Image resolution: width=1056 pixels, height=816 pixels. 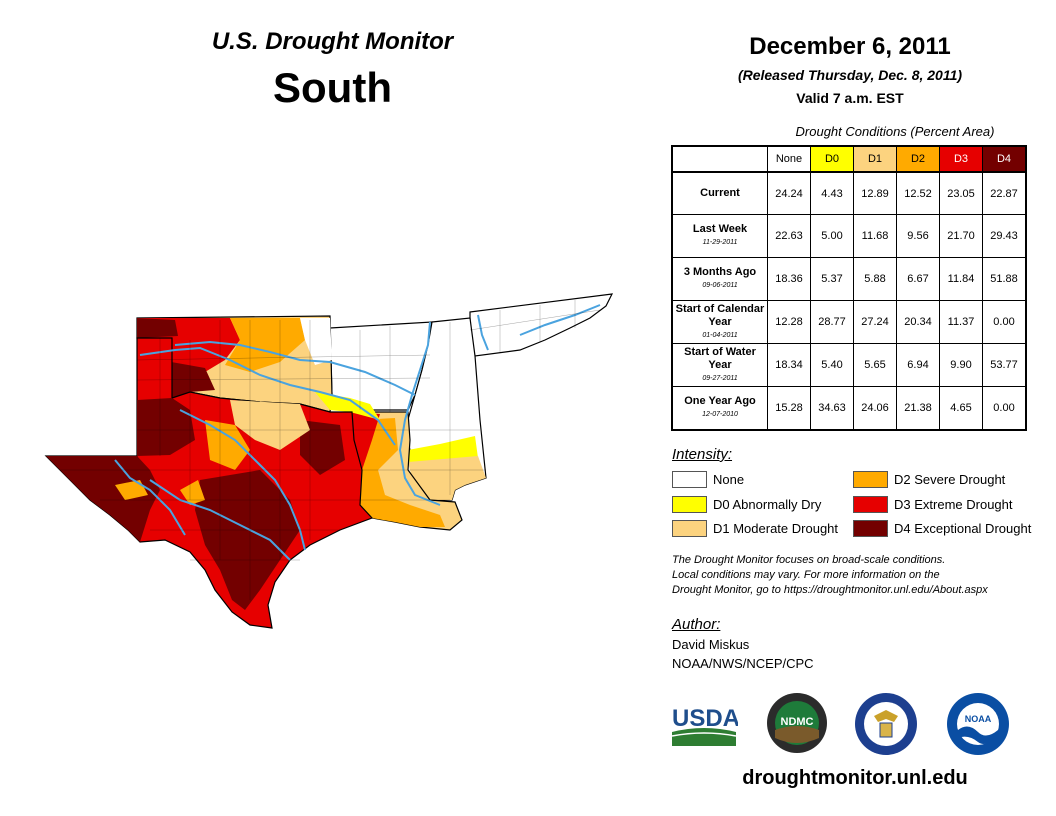 What do you see at coordinates (789, 236) in the screenshot?
I see `cell-value: 22.63` at bounding box center [789, 236].